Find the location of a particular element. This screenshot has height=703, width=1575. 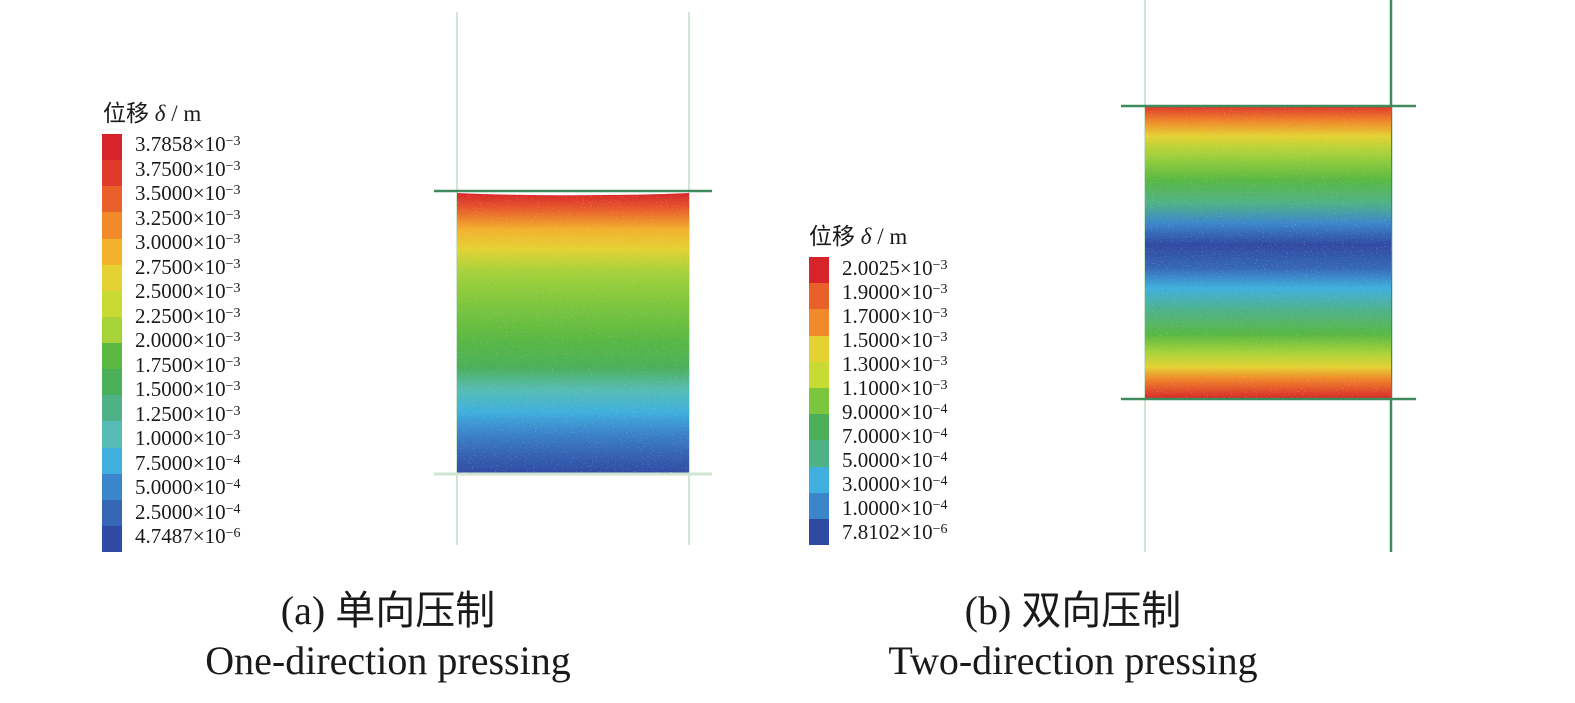

caption-b-en: Two-direction pressing is located at coordinates (1073, 660).